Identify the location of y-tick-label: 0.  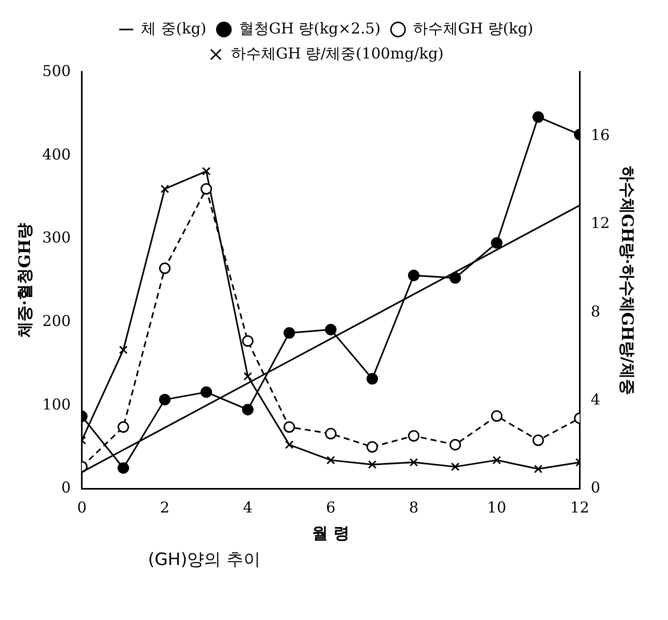
(66, 487).